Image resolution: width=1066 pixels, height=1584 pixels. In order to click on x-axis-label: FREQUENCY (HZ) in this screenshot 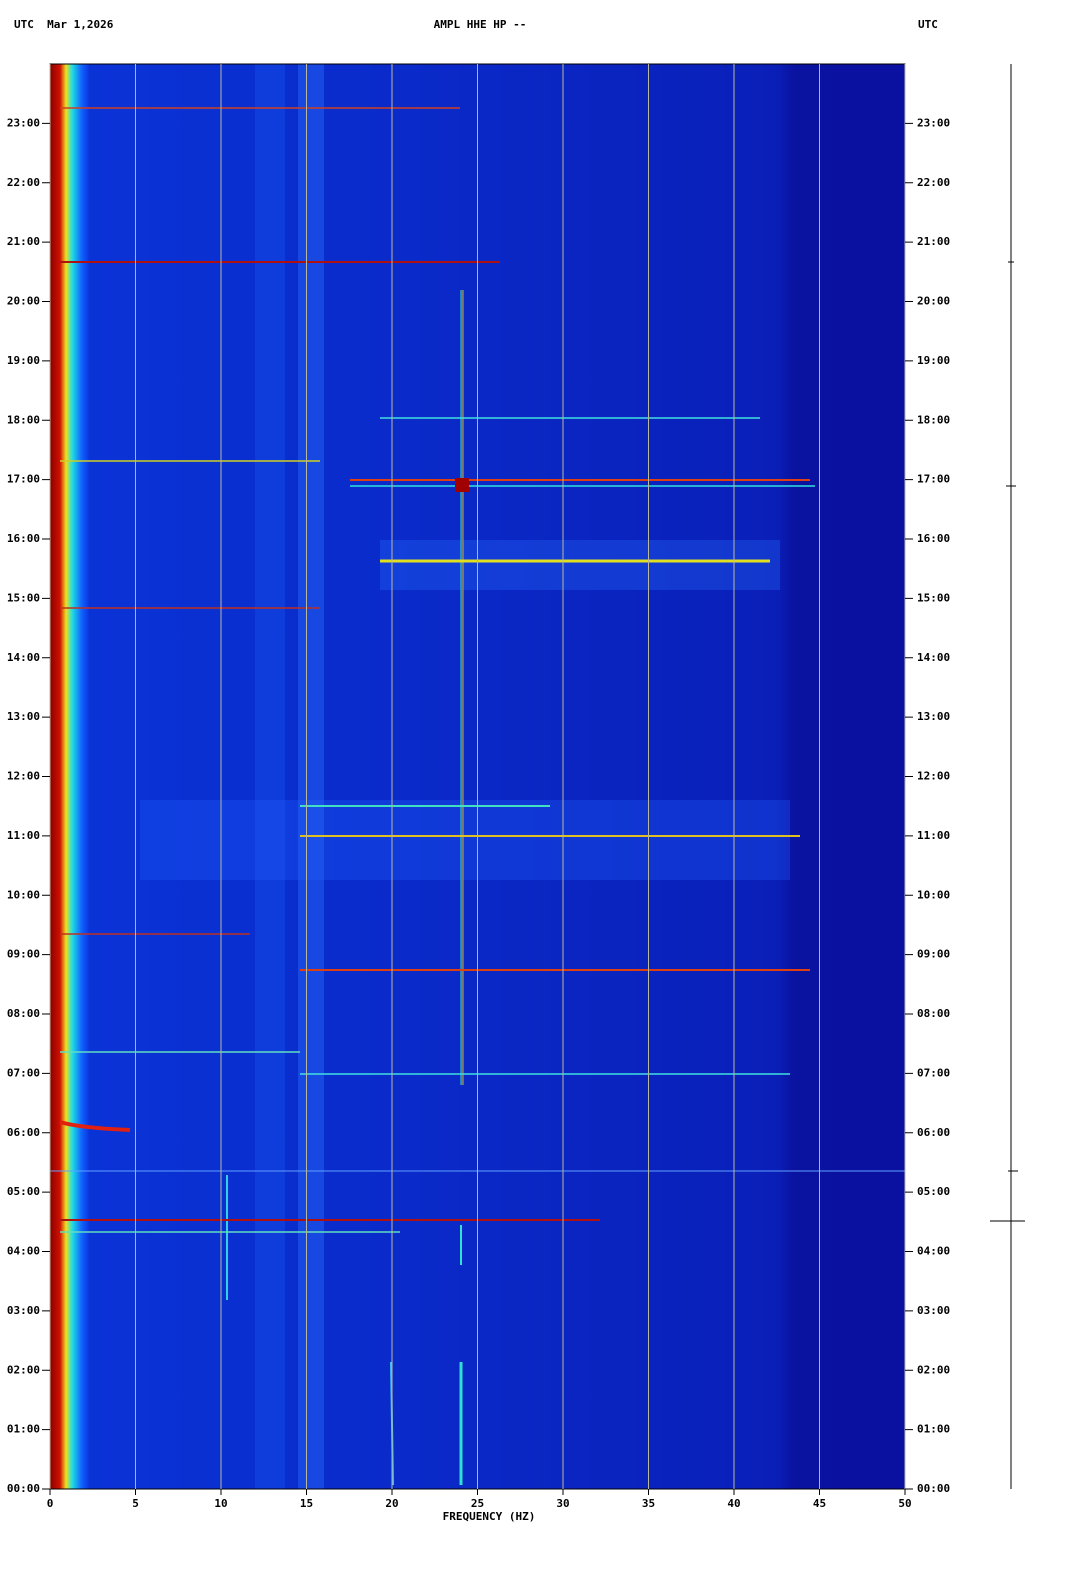, I will do `click(489, 1516)`.